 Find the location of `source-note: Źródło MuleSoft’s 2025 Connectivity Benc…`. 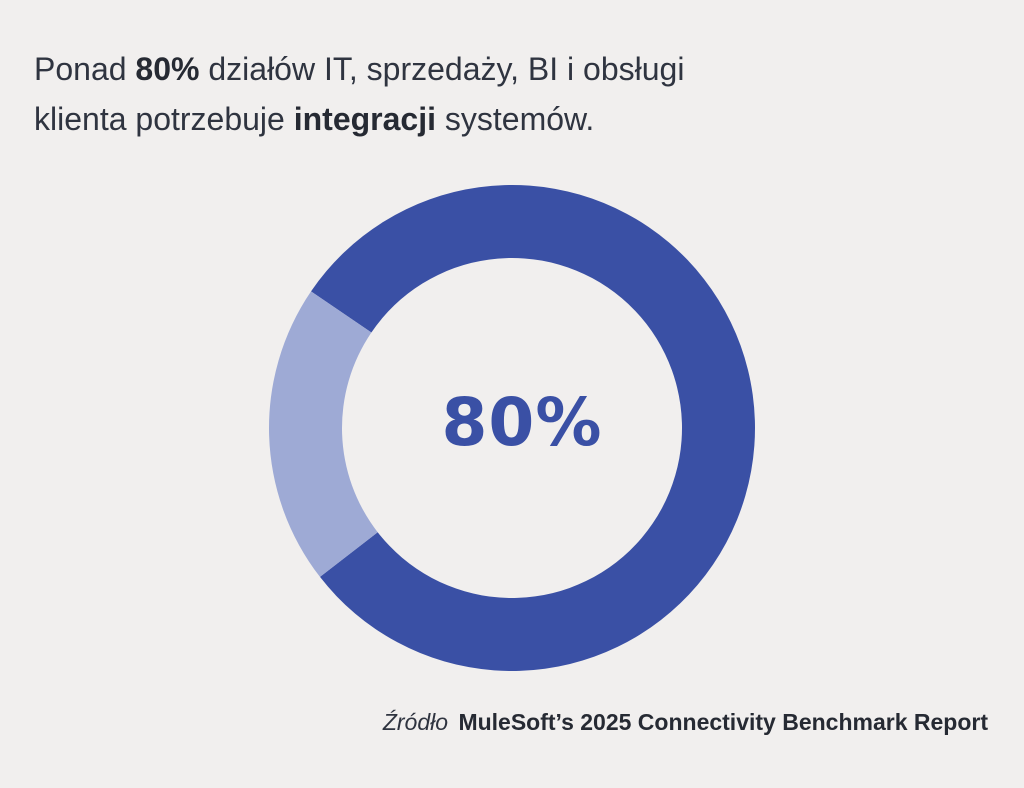

source-note: Źródło MuleSoft’s 2025 Connectivity Benc… is located at coordinates (685, 722).